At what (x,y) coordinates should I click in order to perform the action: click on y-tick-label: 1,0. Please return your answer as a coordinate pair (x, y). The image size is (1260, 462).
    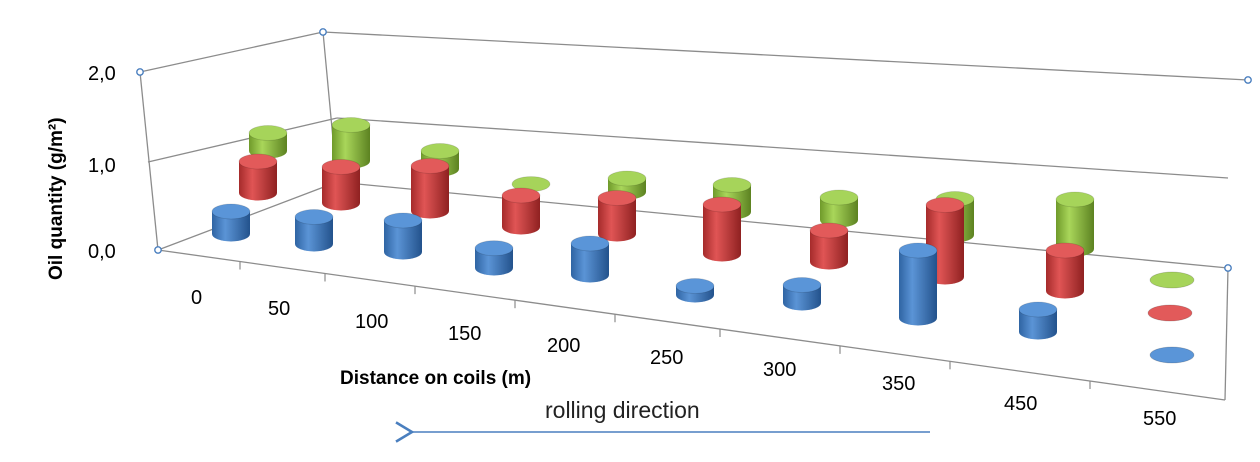
    Looking at the image, I should click on (102, 166).